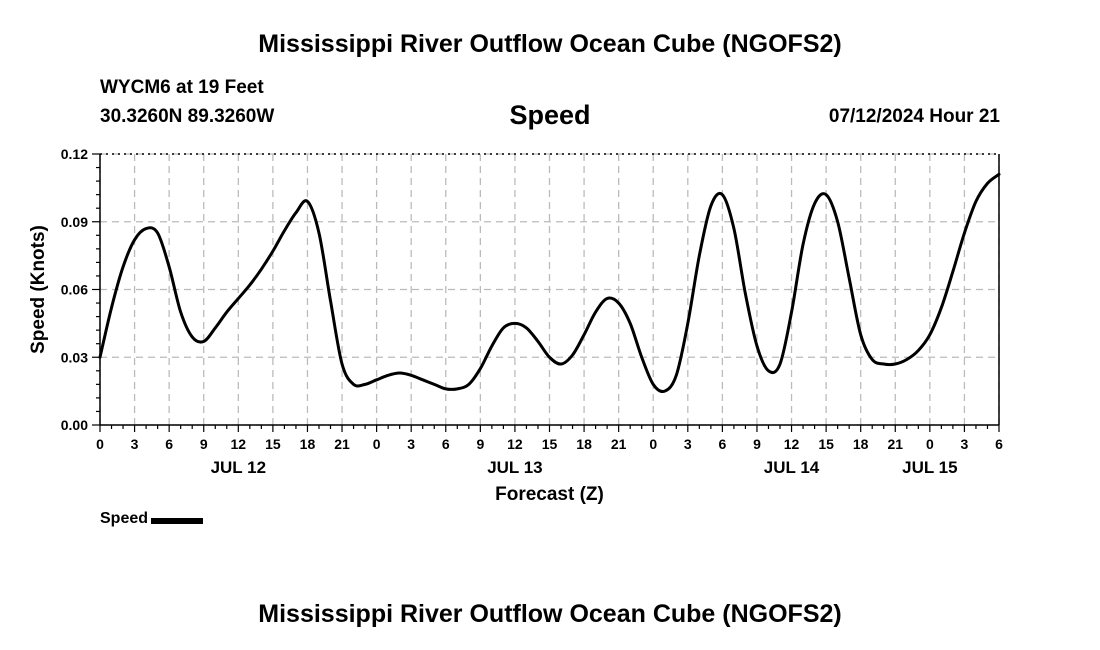  Describe the element at coordinates (74, 222) in the screenshot. I see `y-tick-label: 0.09` at that location.